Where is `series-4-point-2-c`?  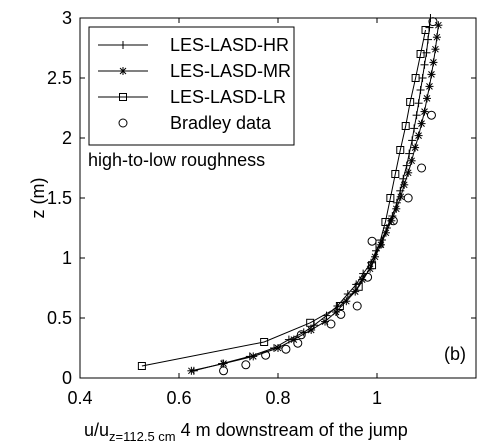 series-4-point-2-c is located at coordinates (246, 365).